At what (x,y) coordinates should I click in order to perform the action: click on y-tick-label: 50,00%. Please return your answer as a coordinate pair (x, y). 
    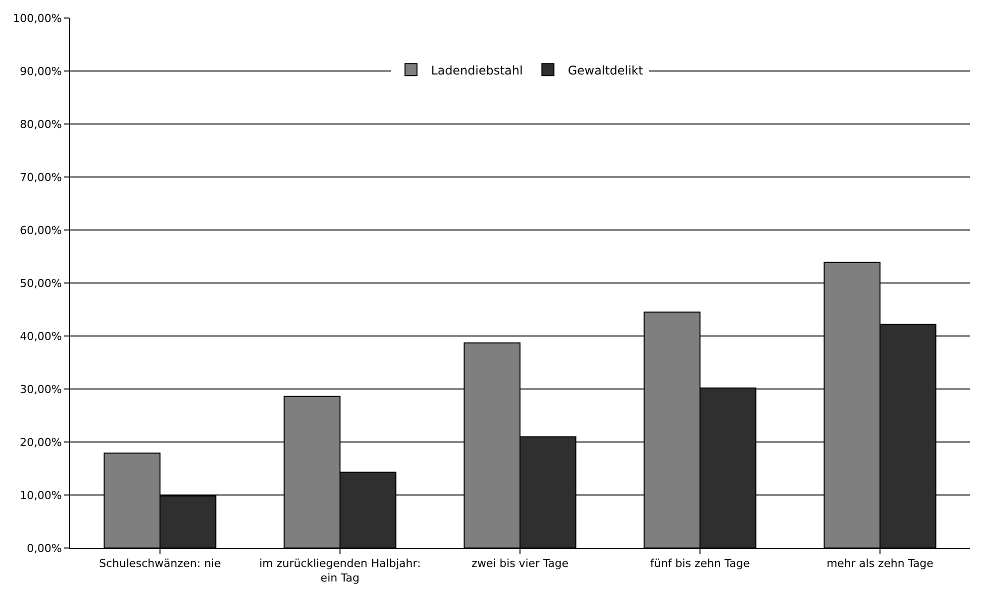
    Looking at the image, I should click on (41, 283).